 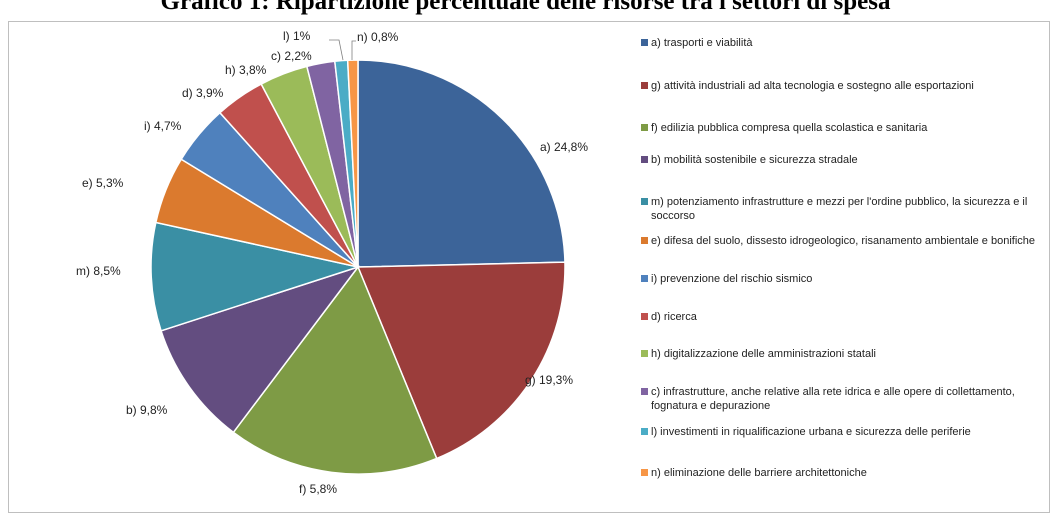 I want to click on slice-data-label: b) 9,8%, so click(x=147, y=410).